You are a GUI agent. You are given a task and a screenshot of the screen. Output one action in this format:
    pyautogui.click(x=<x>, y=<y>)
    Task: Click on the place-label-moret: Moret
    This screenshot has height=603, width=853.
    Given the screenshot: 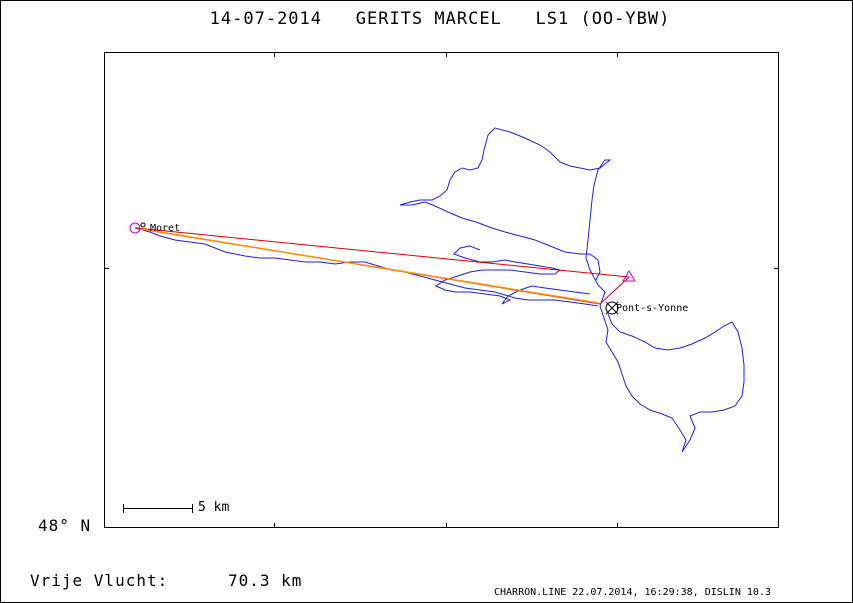 What is the action you would take?
    pyautogui.click(x=165, y=228)
    